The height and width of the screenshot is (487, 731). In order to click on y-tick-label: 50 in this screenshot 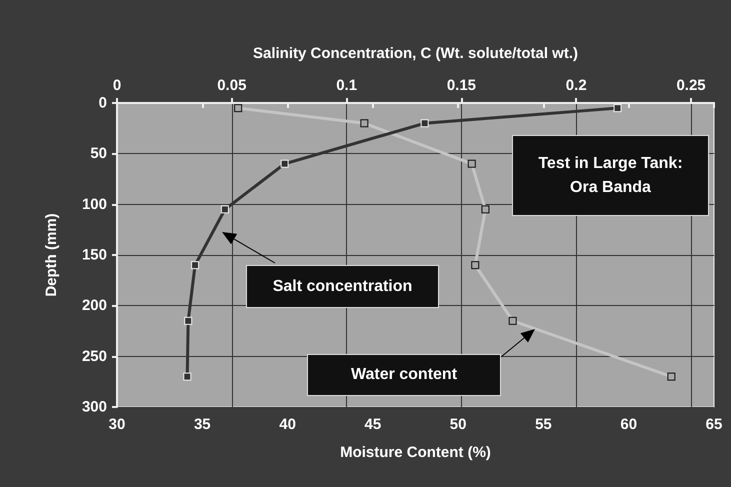, I will do `click(98, 153)`.